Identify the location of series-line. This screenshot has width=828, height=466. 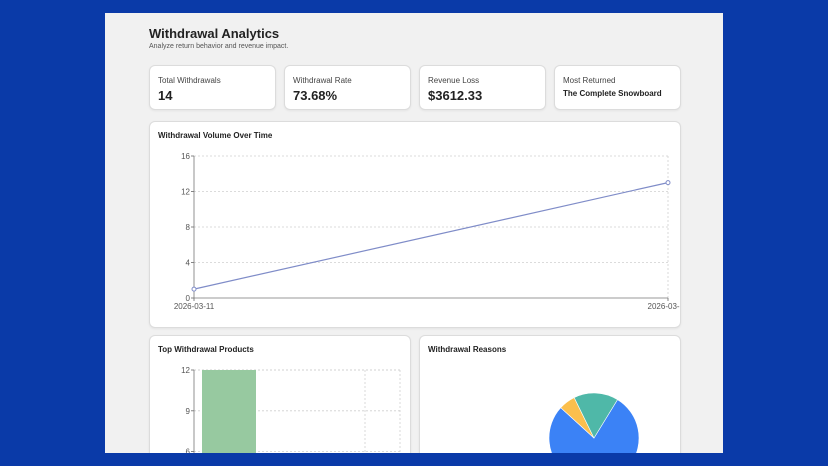
(431, 236).